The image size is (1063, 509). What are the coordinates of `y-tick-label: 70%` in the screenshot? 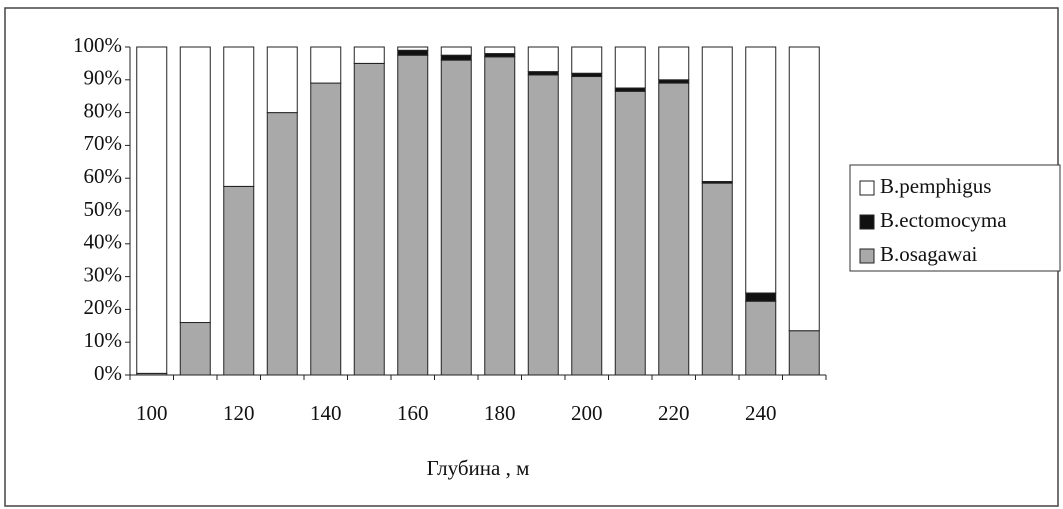 It's located at (103, 143).